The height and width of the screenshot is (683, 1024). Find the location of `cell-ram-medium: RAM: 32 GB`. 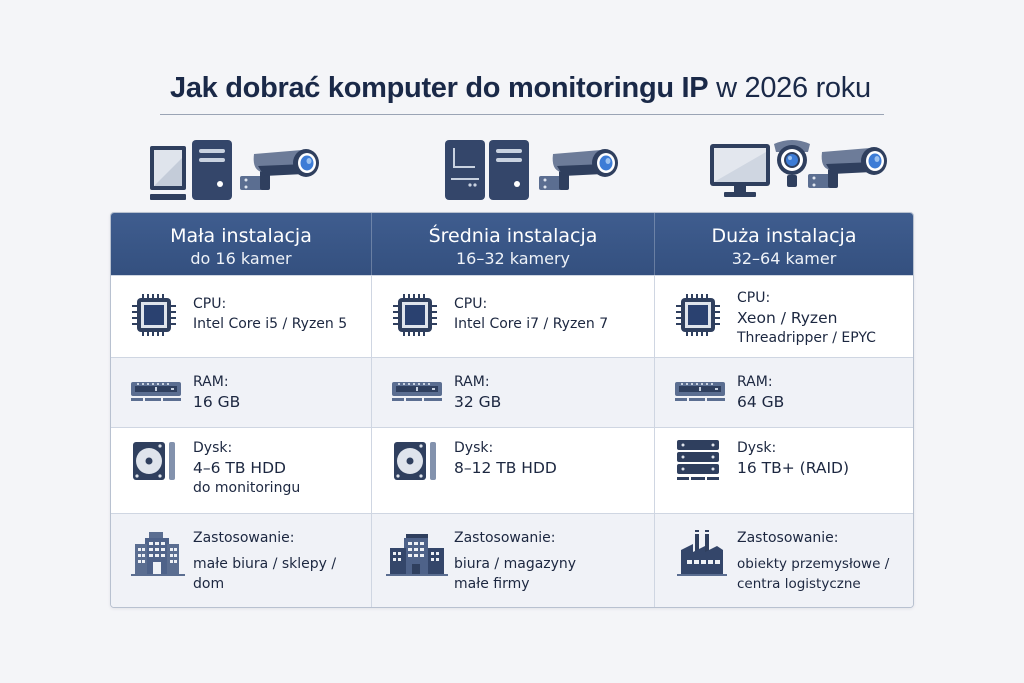

cell-ram-medium: RAM: 32 GB is located at coordinates (513, 392).